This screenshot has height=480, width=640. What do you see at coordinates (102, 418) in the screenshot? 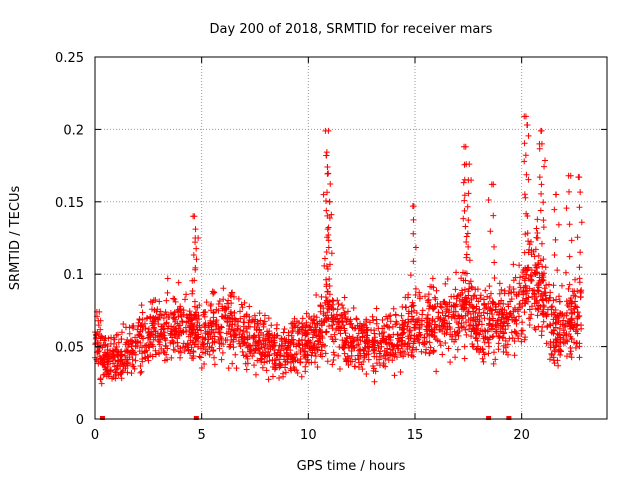
I see `zero-marker` at bounding box center [102, 418].